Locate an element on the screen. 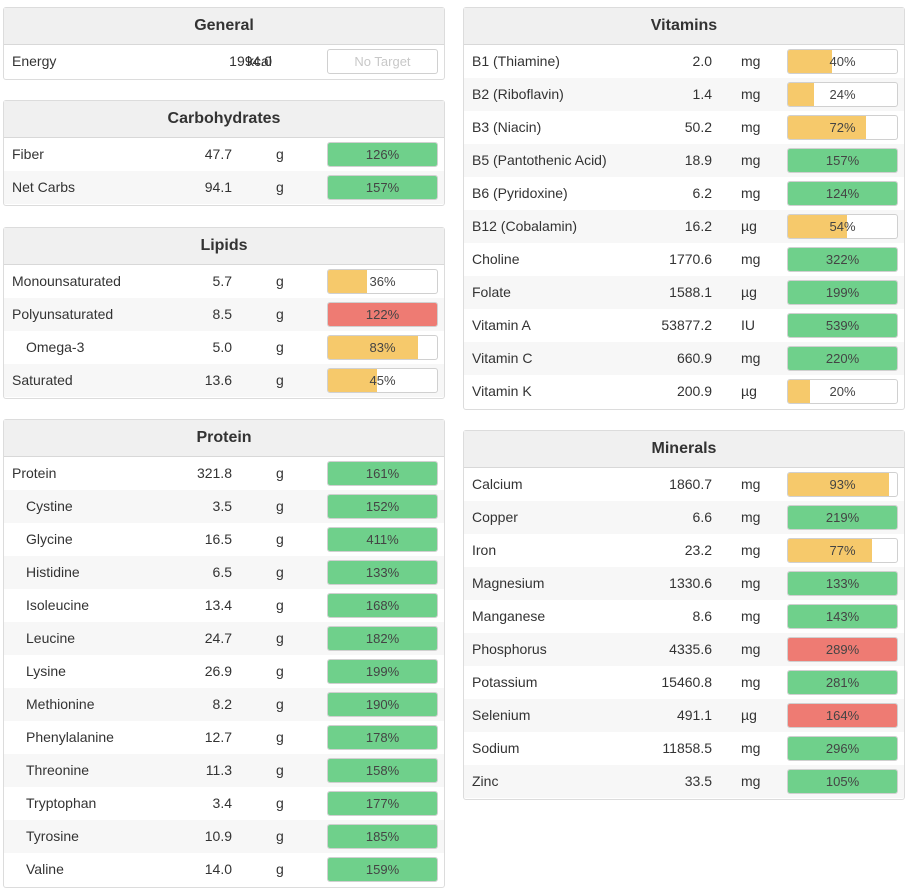 The width and height of the screenshot is (912, 893). carbohydrates-panel-title: Carbohydrates is located at coordinates (224, 119).